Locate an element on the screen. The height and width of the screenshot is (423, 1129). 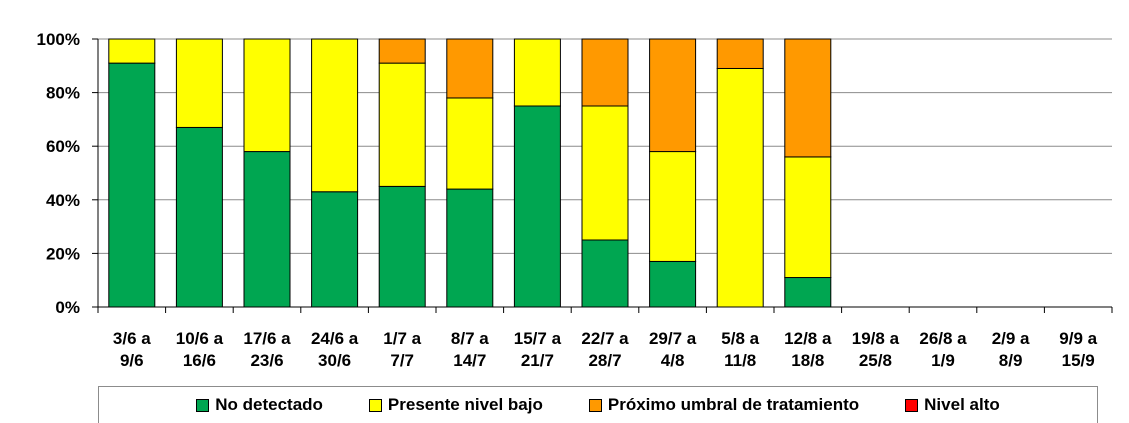
x-tick-label: 12/8 a 18/8 is located at coordinates (808, 349).